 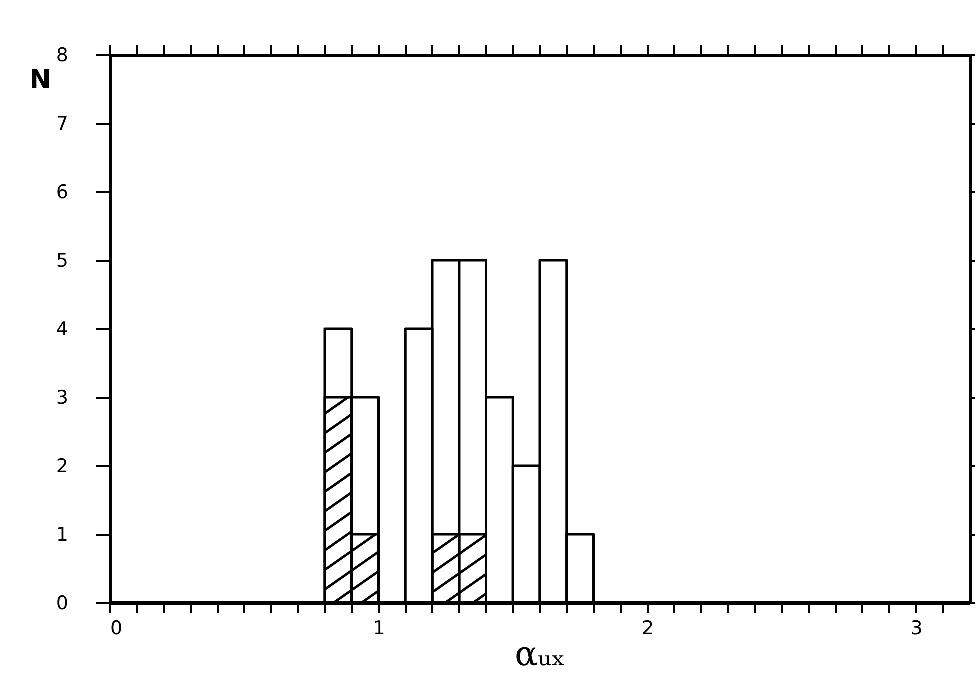 What do you see at coordinates (116, 629) in the screenshot?
I see `x-tick-label: 0` at bounding box center [116, 629].